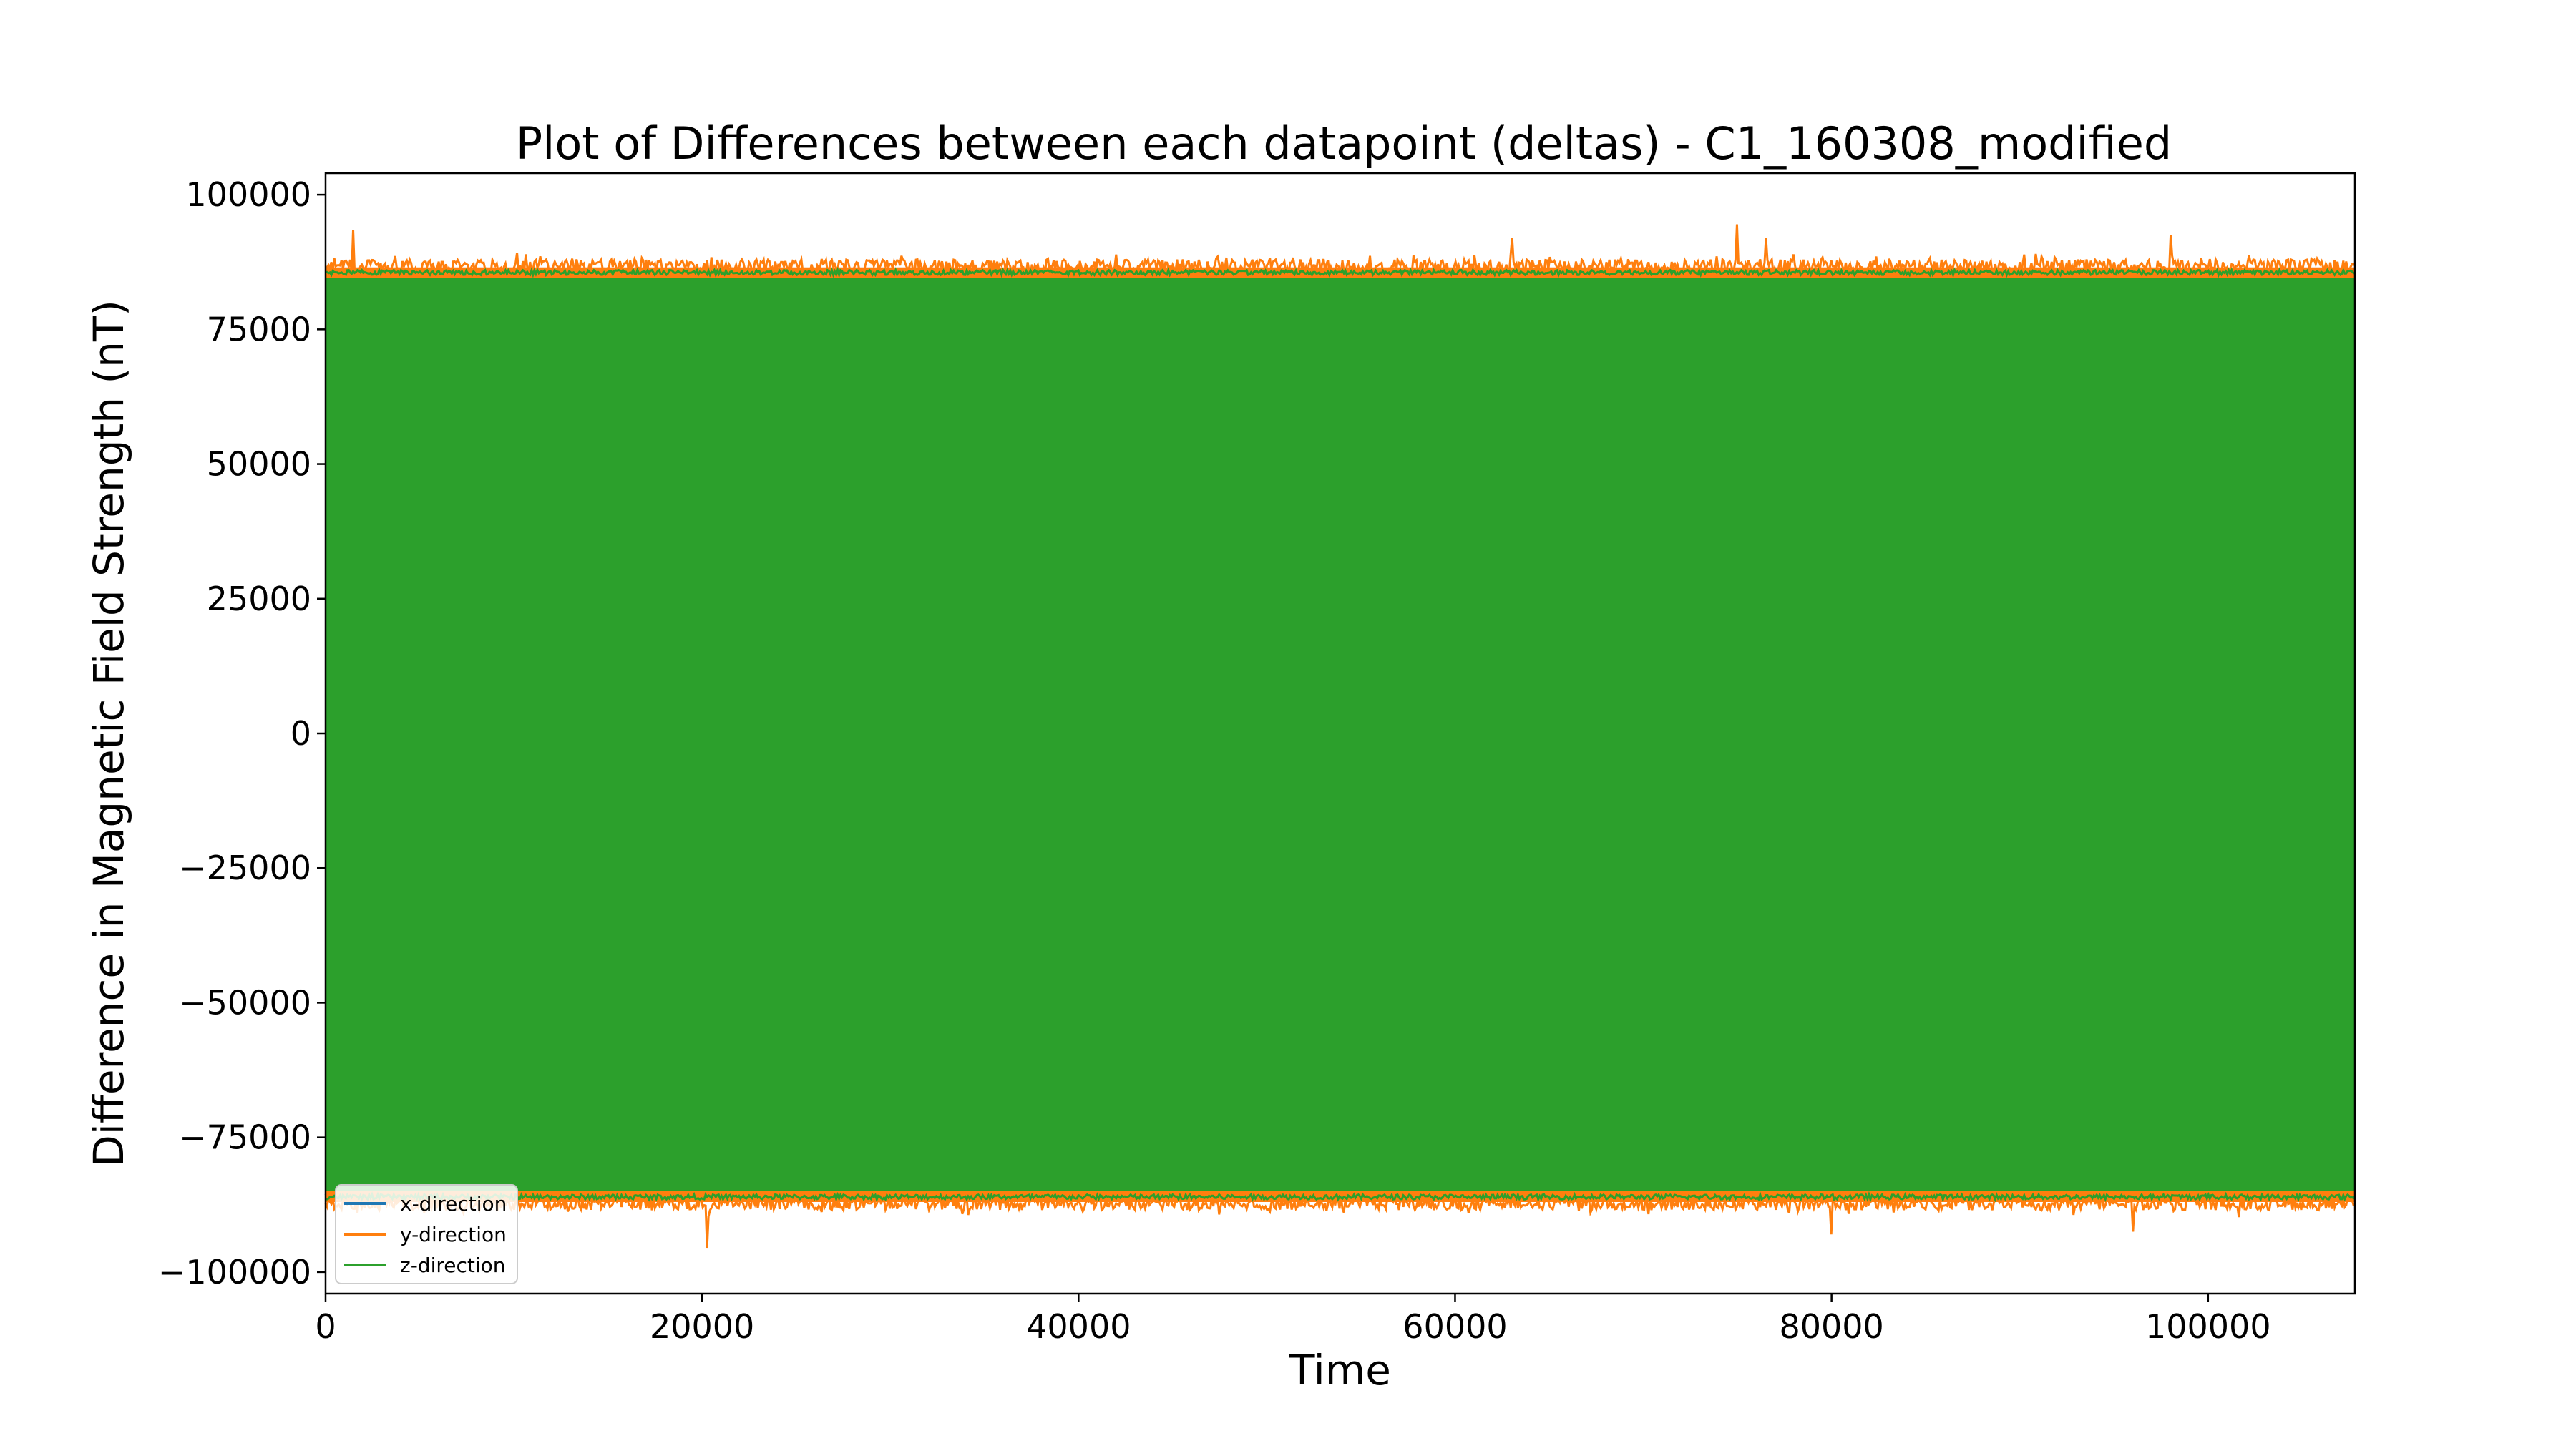  Describe the element at coordinates (1340, 1197) in the screenshot. I see `series-lower-edge-z-direction` at that location.